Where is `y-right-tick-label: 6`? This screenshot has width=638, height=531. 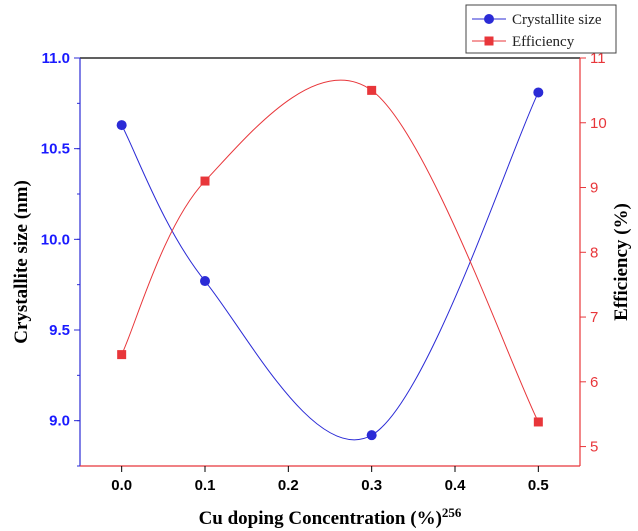 y-right-tick-label: 6 is located at coordinates (594, 382).